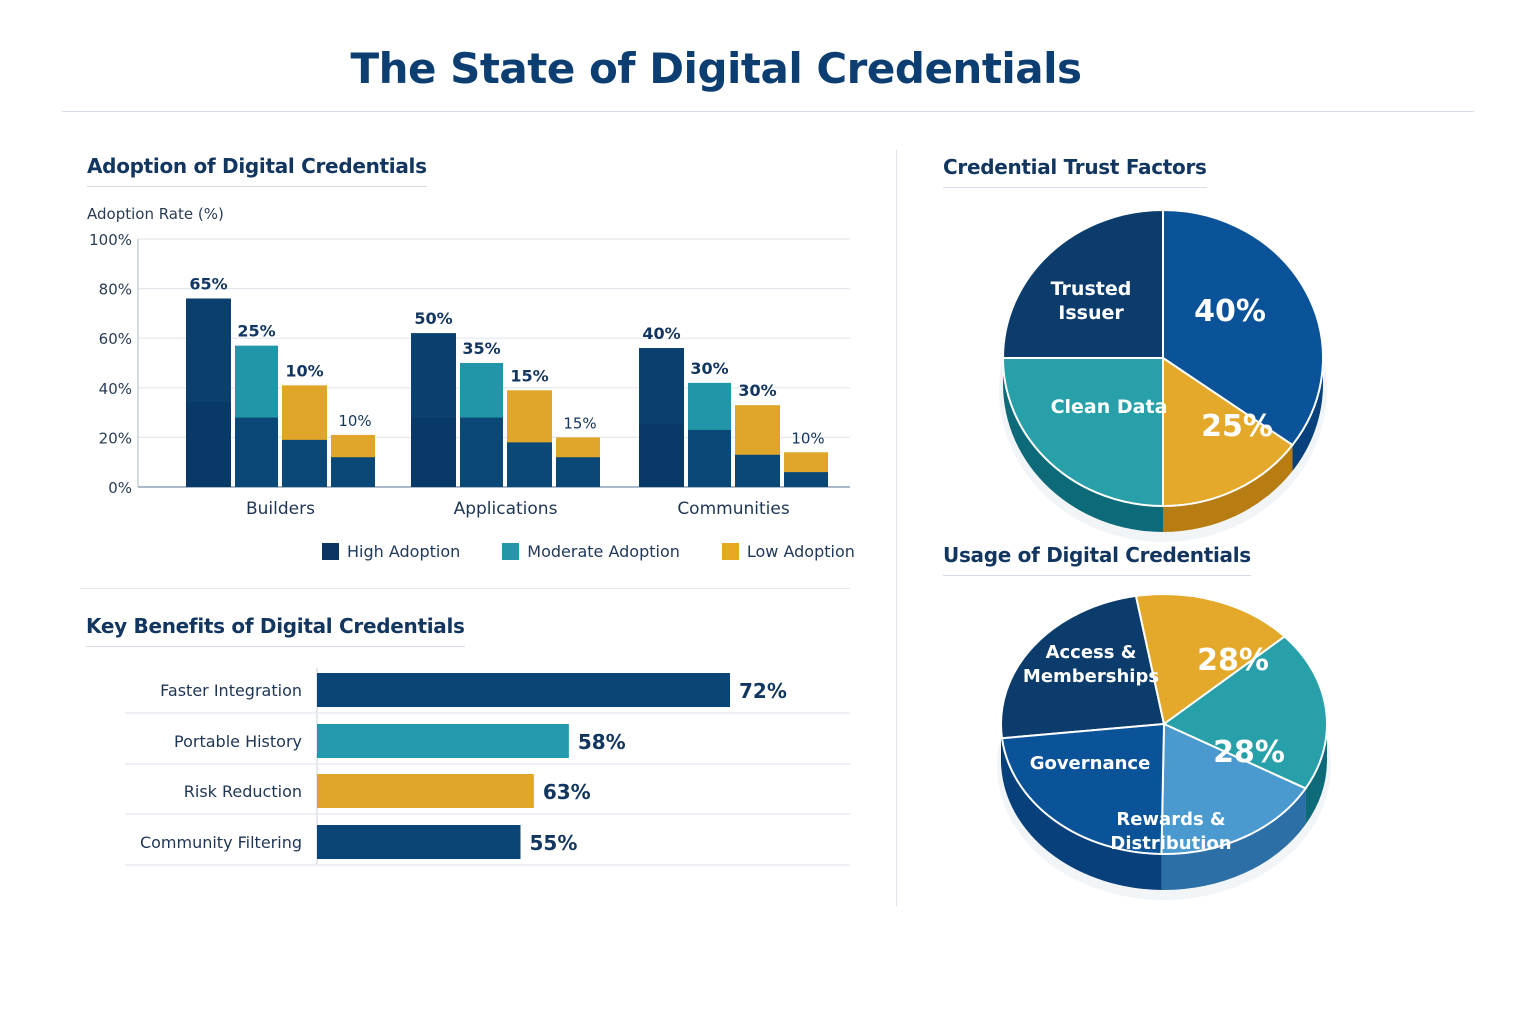 This screenshot has height=1024, width=1536. Describe the element at coordinates (1109, 407) in the screenshot. I see `pie-slice-label: Clean Data` at that location.